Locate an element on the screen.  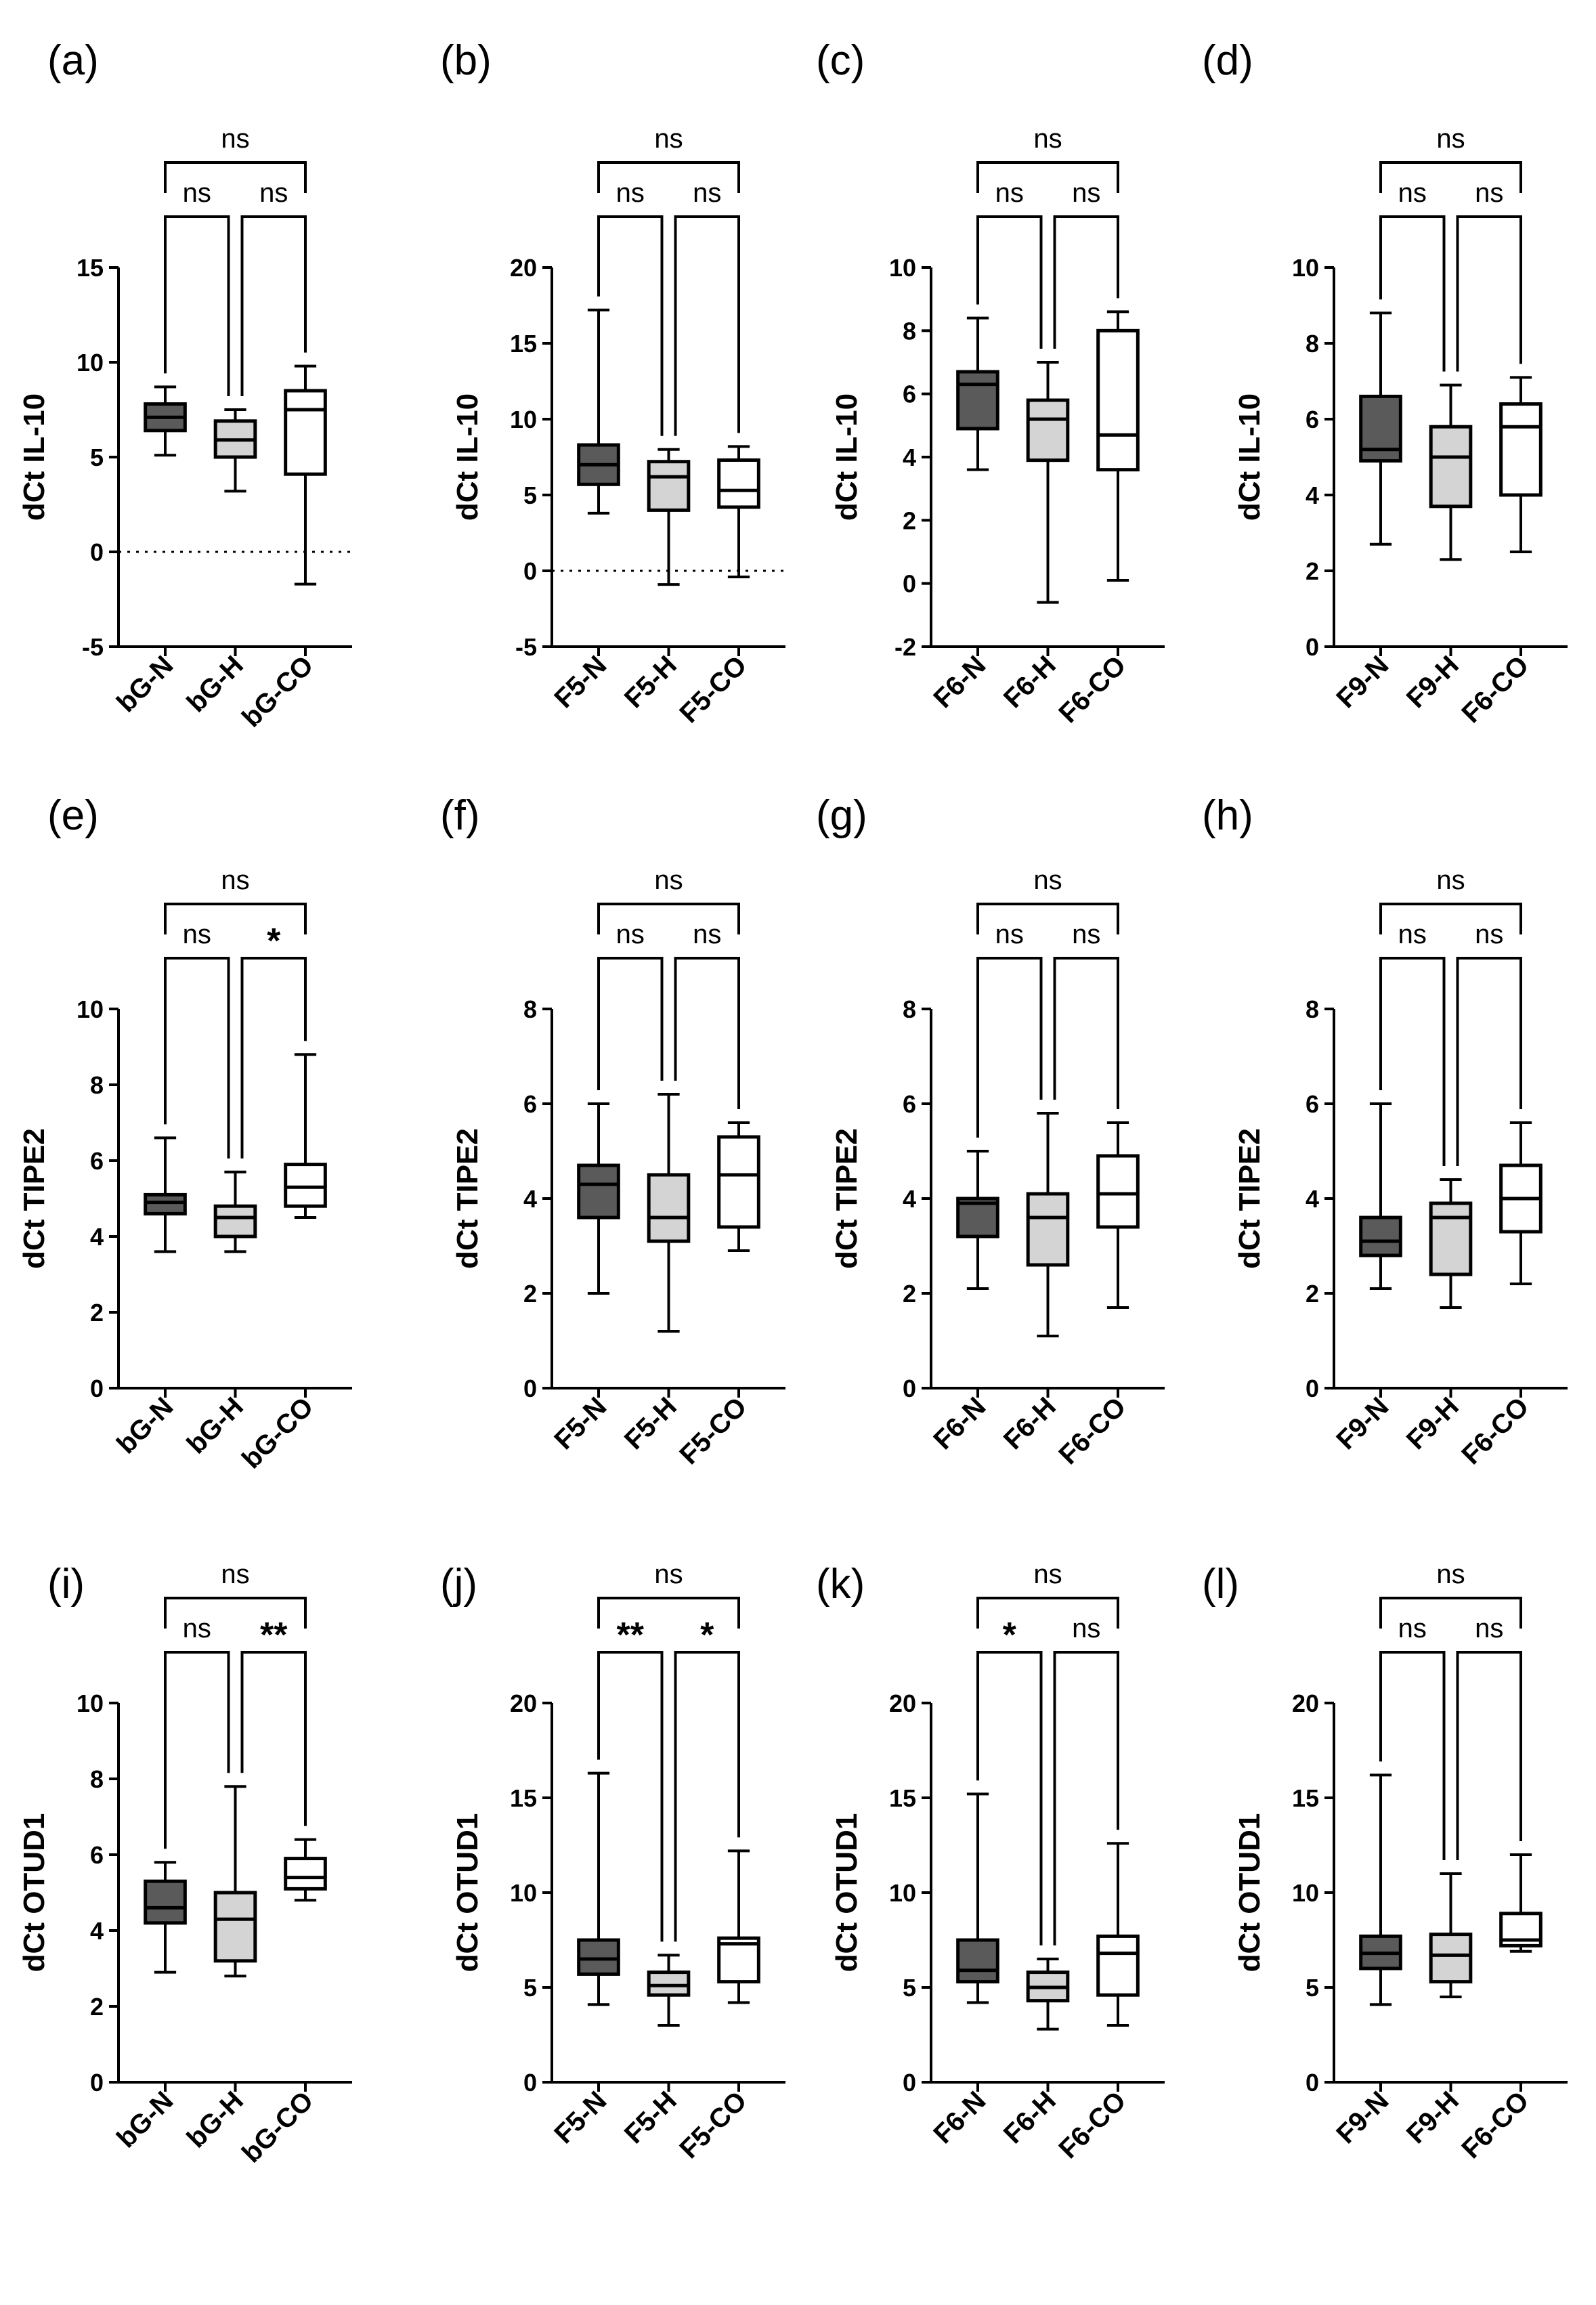
box-F9-H: F9-H is located at coordinates (1437, 548).